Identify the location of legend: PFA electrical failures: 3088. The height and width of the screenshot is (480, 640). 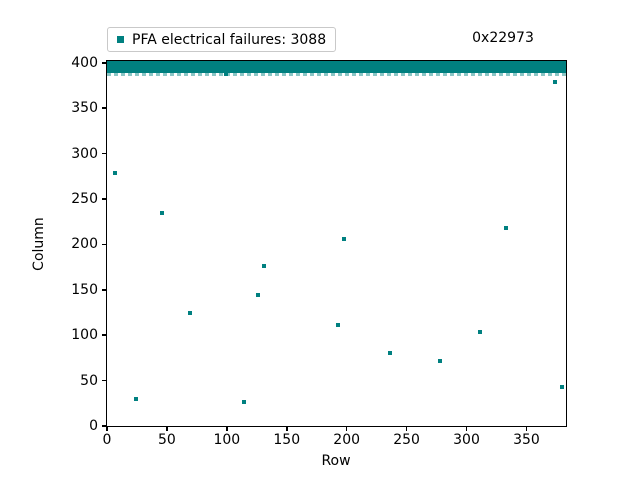
(222, 39).